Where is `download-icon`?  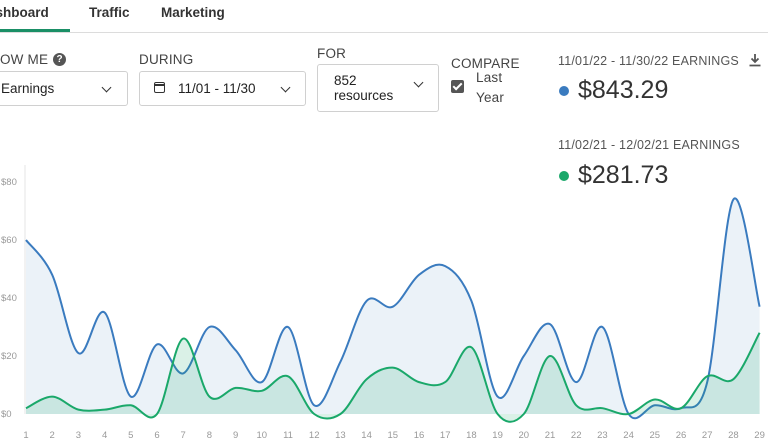 download-icon is located at coordinates (755, 60).